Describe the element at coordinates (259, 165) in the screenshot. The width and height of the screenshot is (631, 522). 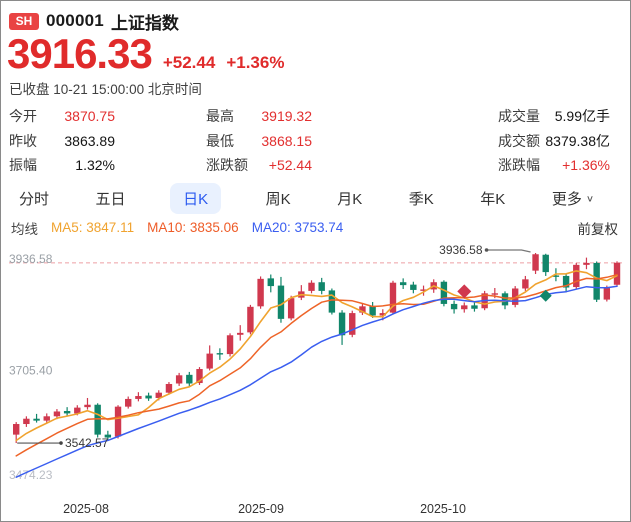
I see `stat-row: 涨跌额 +52.44` at that location.